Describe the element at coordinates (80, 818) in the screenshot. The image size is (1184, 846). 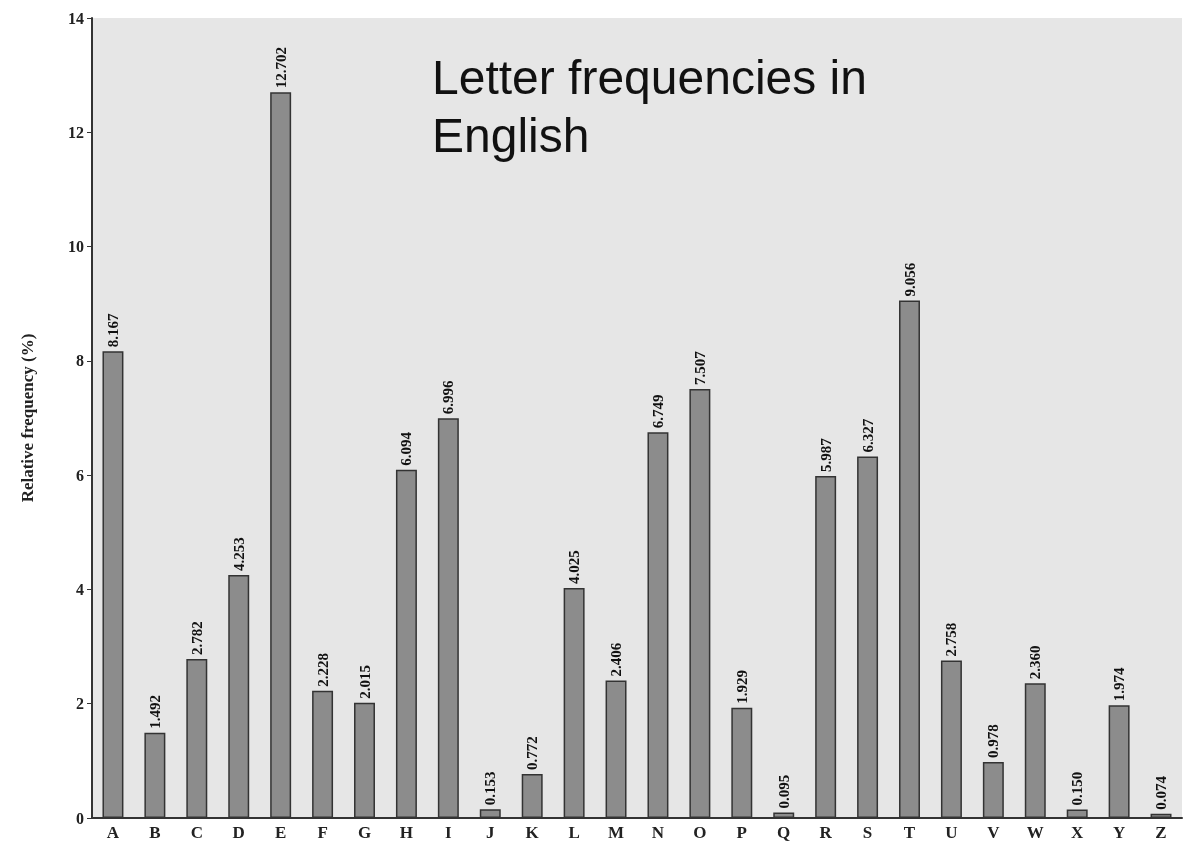
I see `y-tick-label: 0` at that location.